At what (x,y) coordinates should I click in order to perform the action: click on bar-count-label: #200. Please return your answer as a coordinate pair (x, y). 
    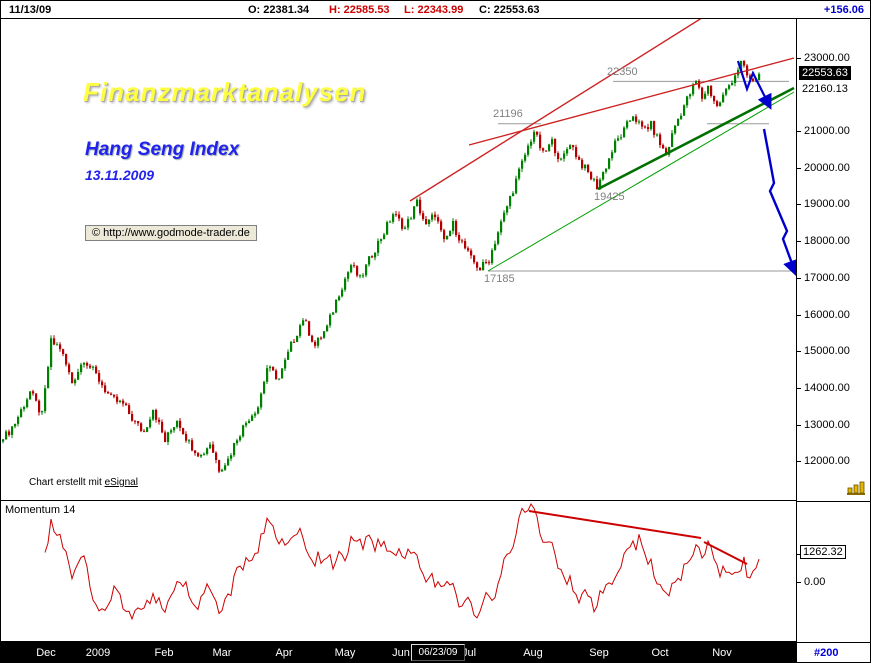
    Looking at the image, I should click on (826, 653).